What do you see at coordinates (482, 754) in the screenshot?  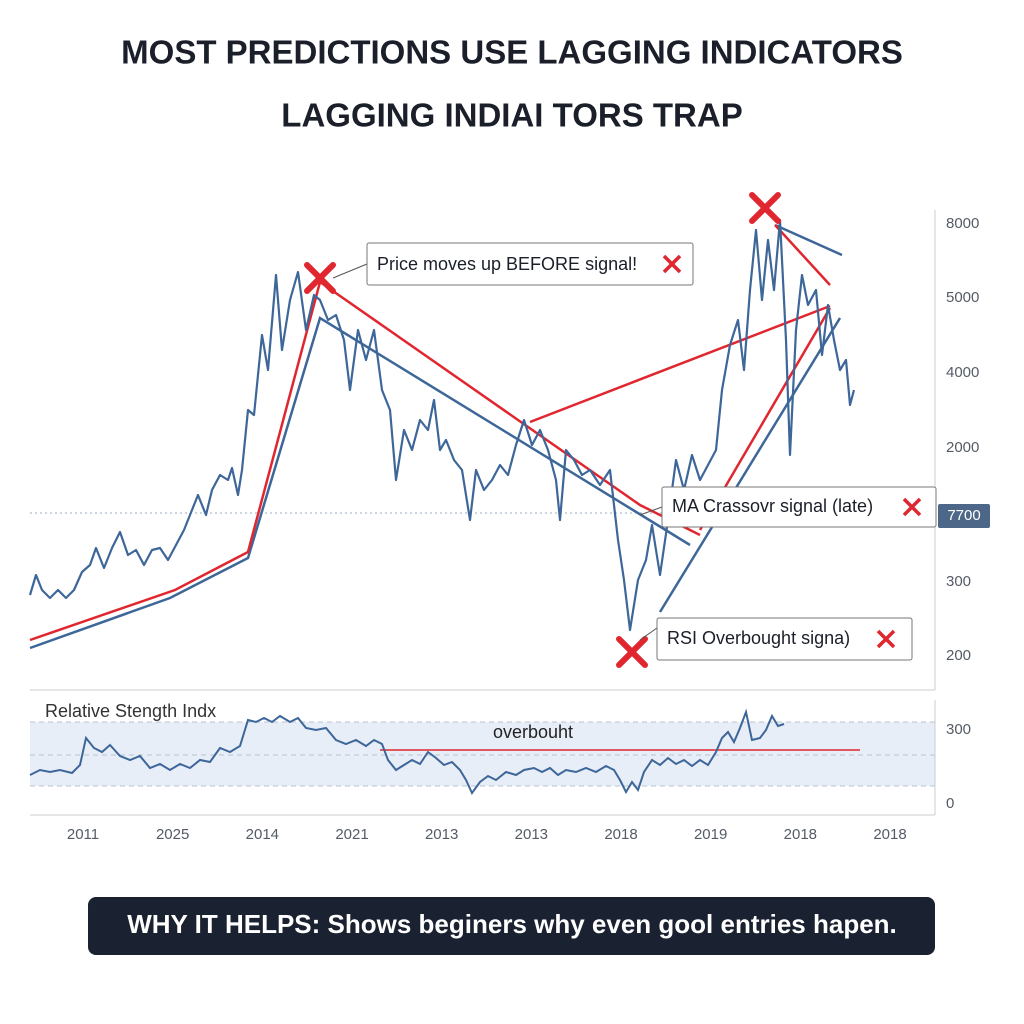 I see `rsi-band` at bounding box center [482, 754].